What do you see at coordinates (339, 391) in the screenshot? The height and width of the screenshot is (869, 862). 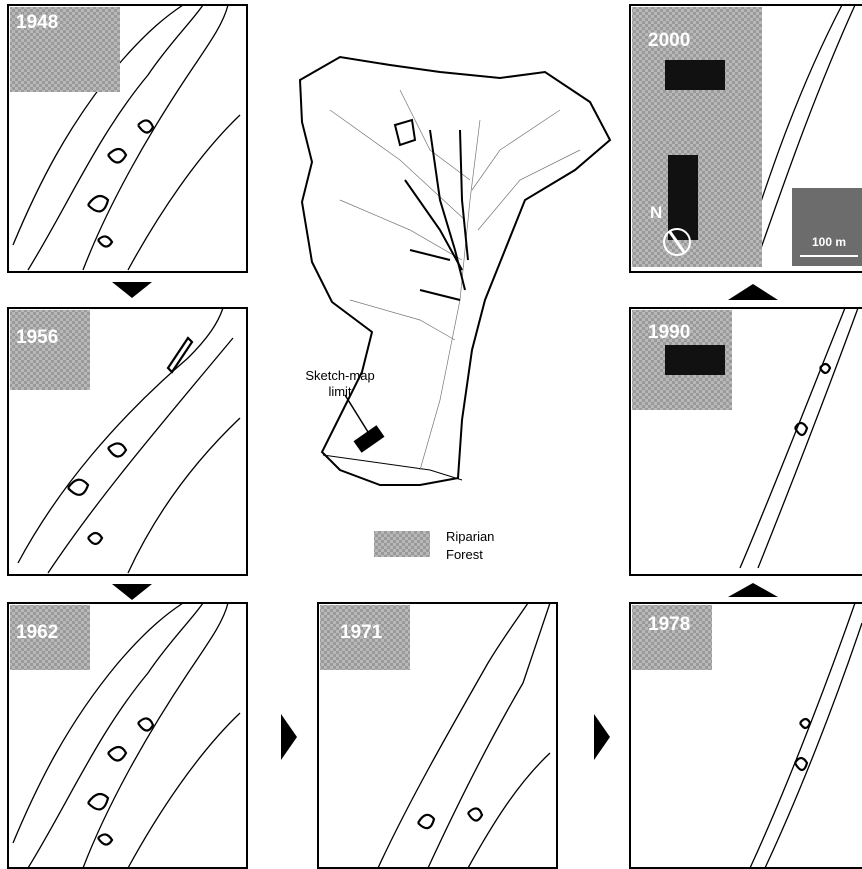 I see `annotation: limit` at bounding box center [339, 391].